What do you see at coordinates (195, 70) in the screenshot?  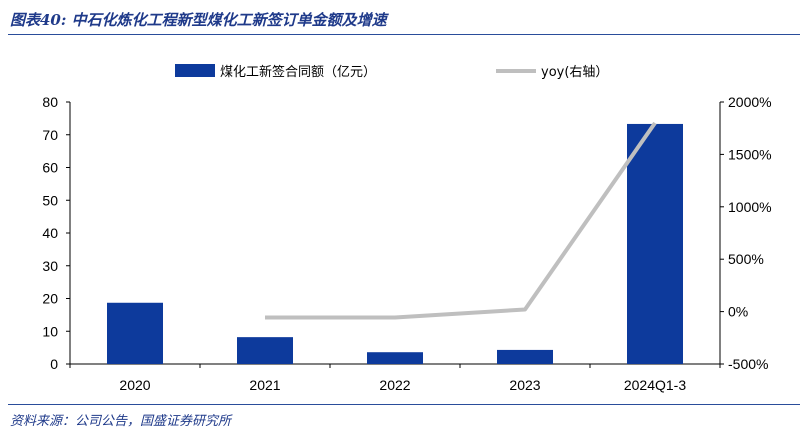 I see `legend-swatch-bar` at bounding box center [195, 70].